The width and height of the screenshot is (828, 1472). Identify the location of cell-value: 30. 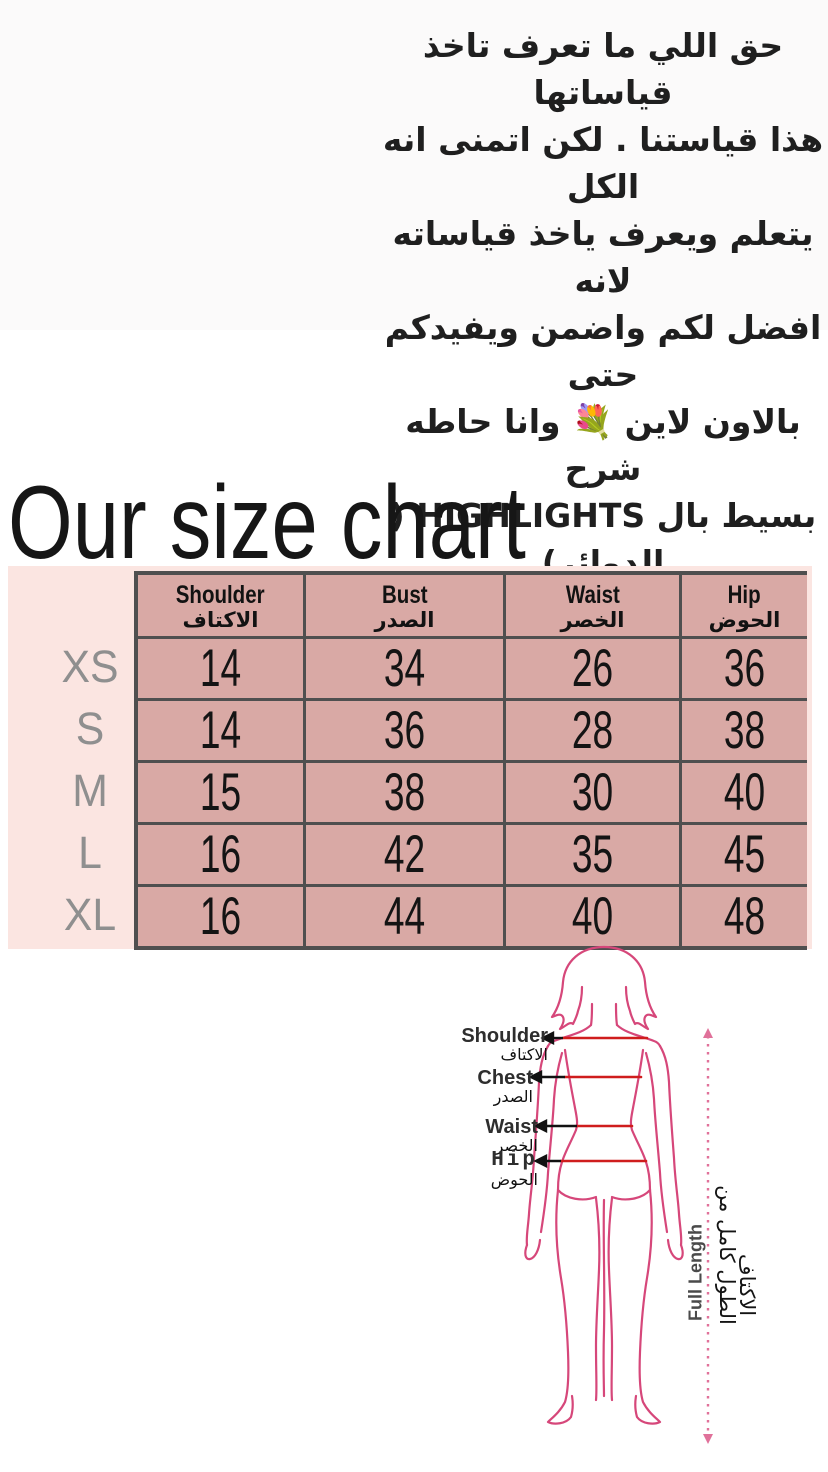
(592, 792).